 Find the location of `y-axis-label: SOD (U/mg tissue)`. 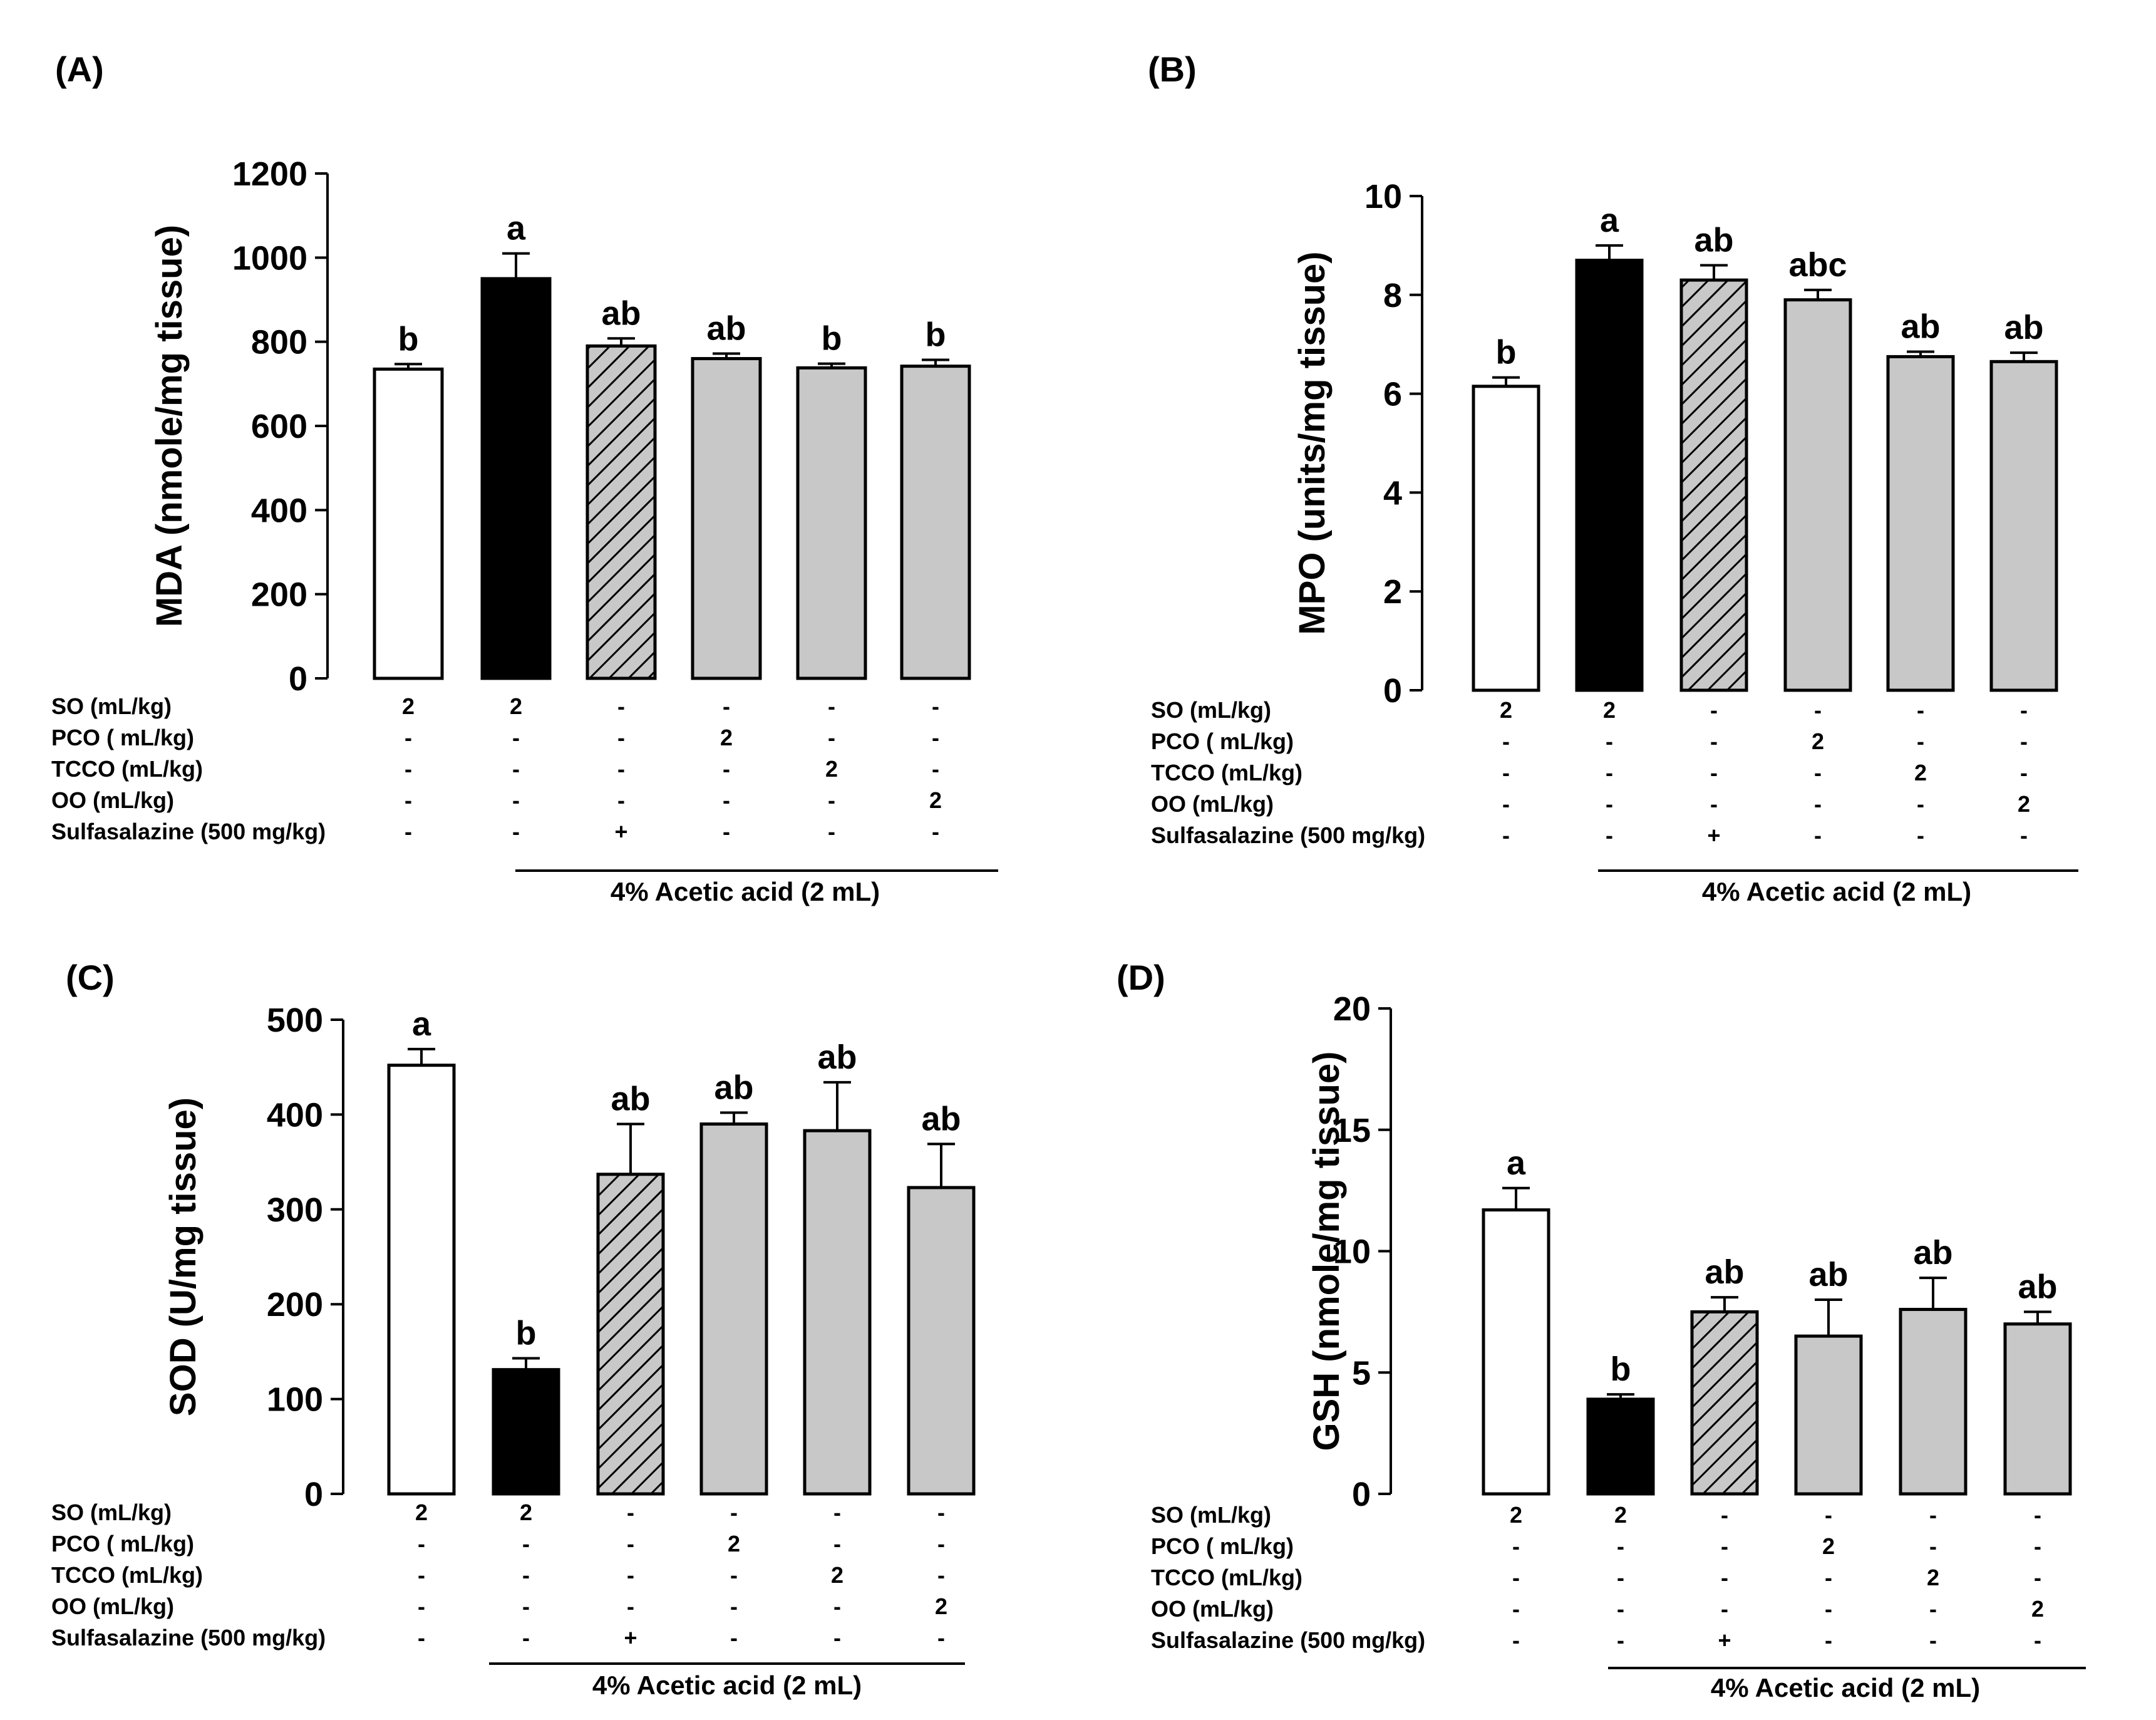

y-axis-label: SOD (U/mg tissue) is located at coordinates (183, 1256).